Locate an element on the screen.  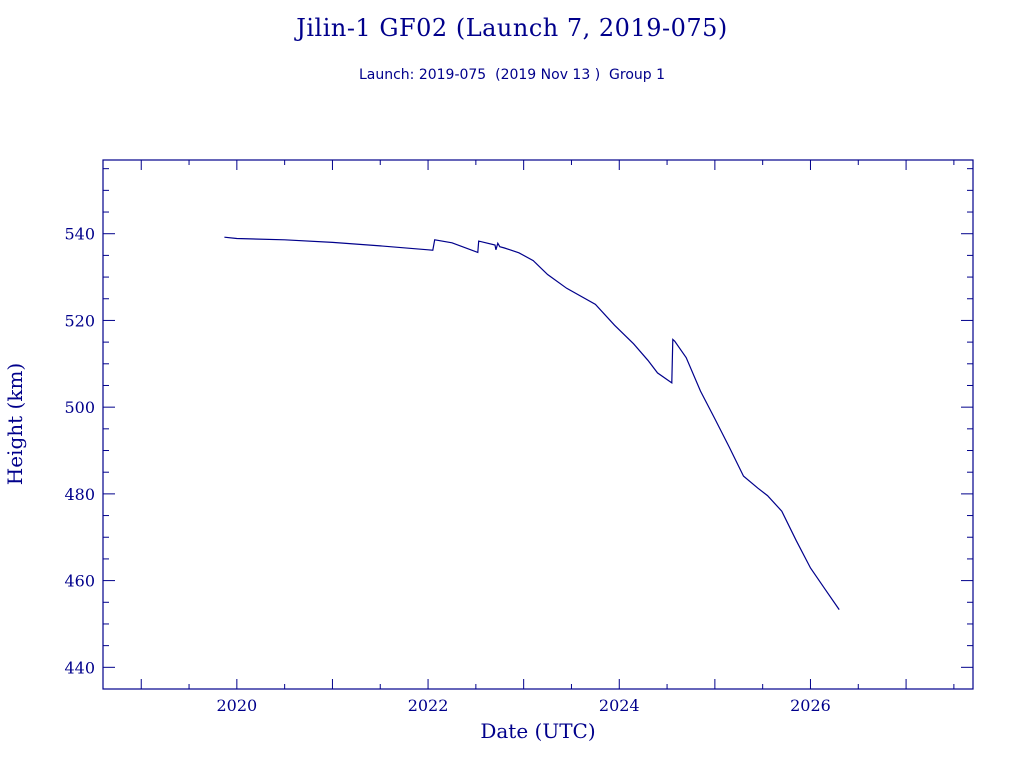
y-tick-label: 460 is located at coordinates (79, 581).